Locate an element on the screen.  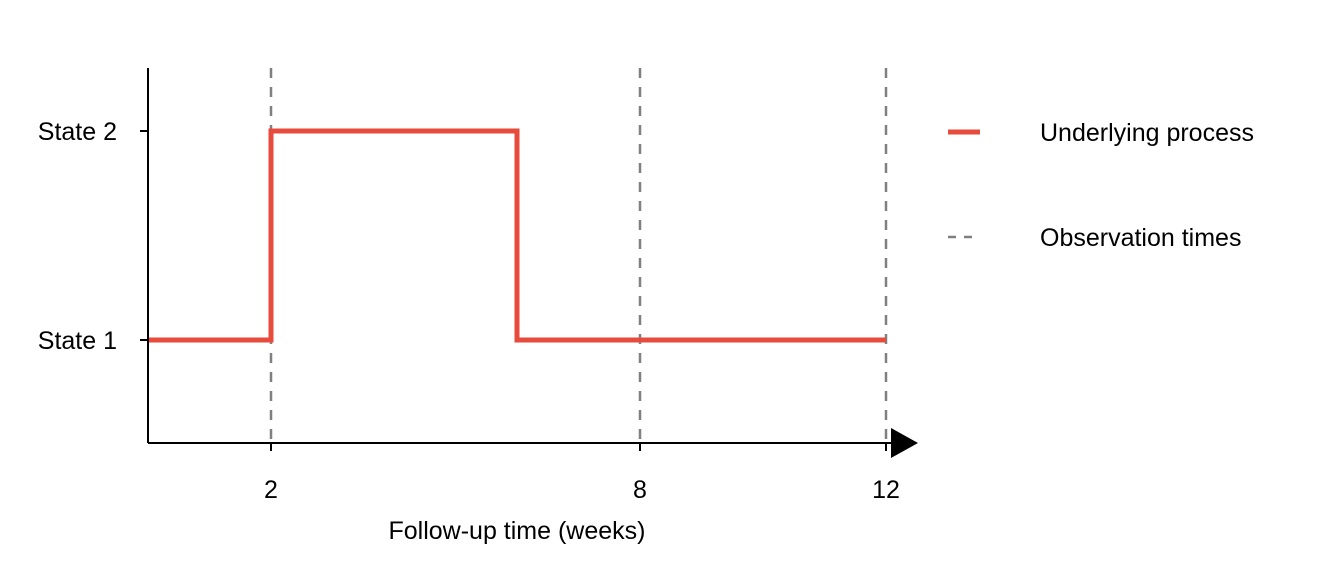
x-axis-label: Follow-up time (weeks) is located at coordinates (516, 531).